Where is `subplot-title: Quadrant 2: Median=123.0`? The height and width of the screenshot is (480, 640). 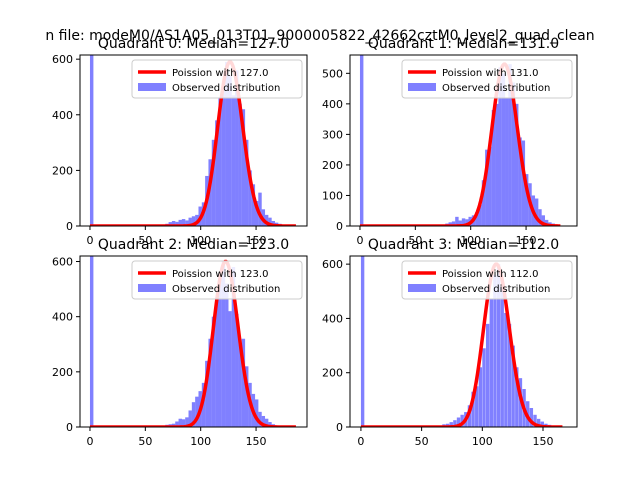
subplot-title: Quadrant 2: Median=123.0 is located at coordinates (193, 245).